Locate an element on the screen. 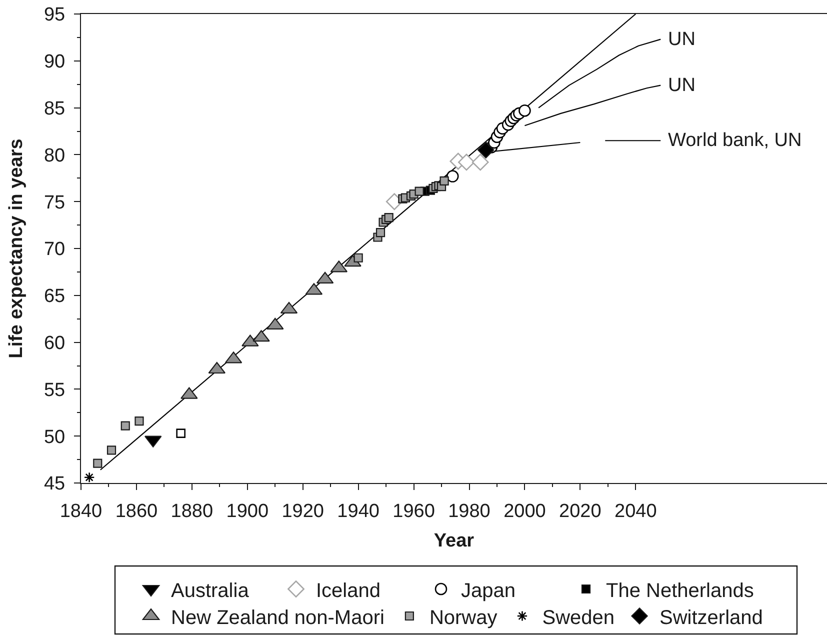 The width and height of the screenshot is (827, 636). x-tick-label: 1920 is located at coordinates (303, 511).